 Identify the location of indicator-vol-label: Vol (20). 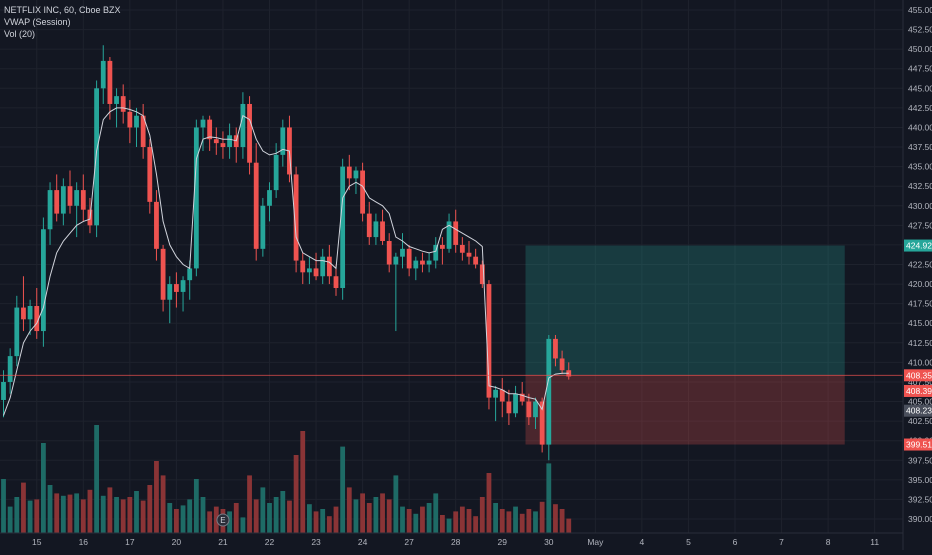
(20, 34).